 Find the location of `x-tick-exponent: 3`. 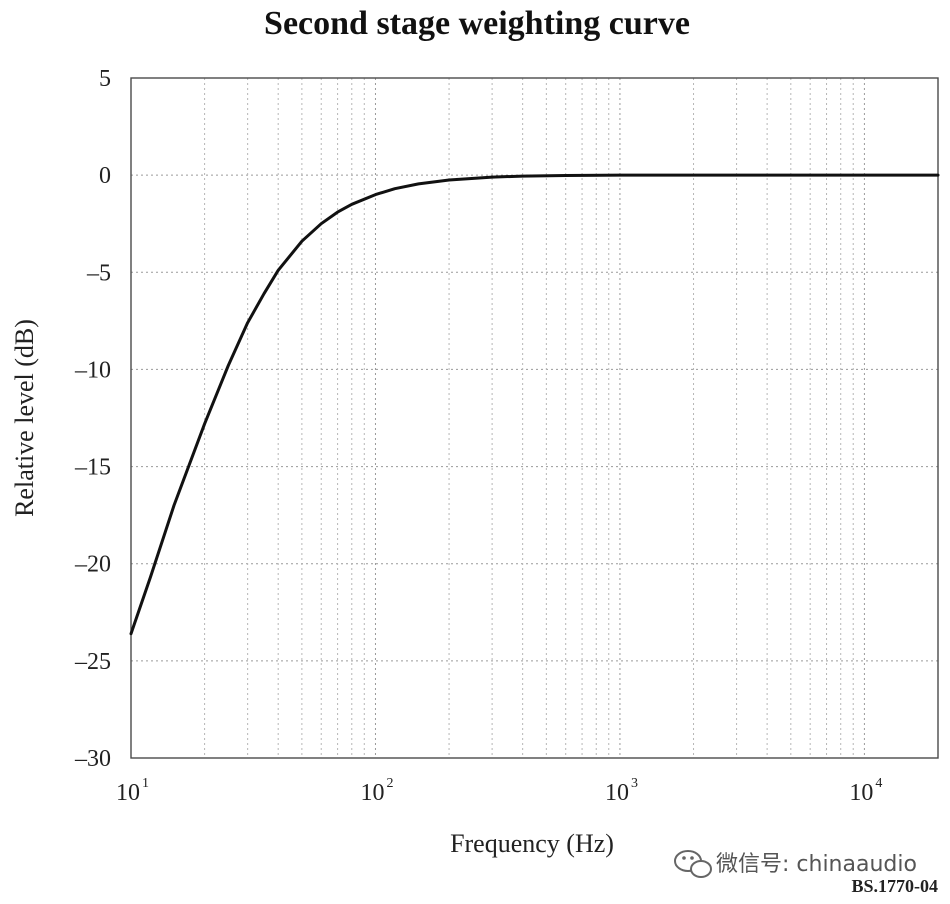

x-tick-exponent: 3 is located at coordinates (634, 783).